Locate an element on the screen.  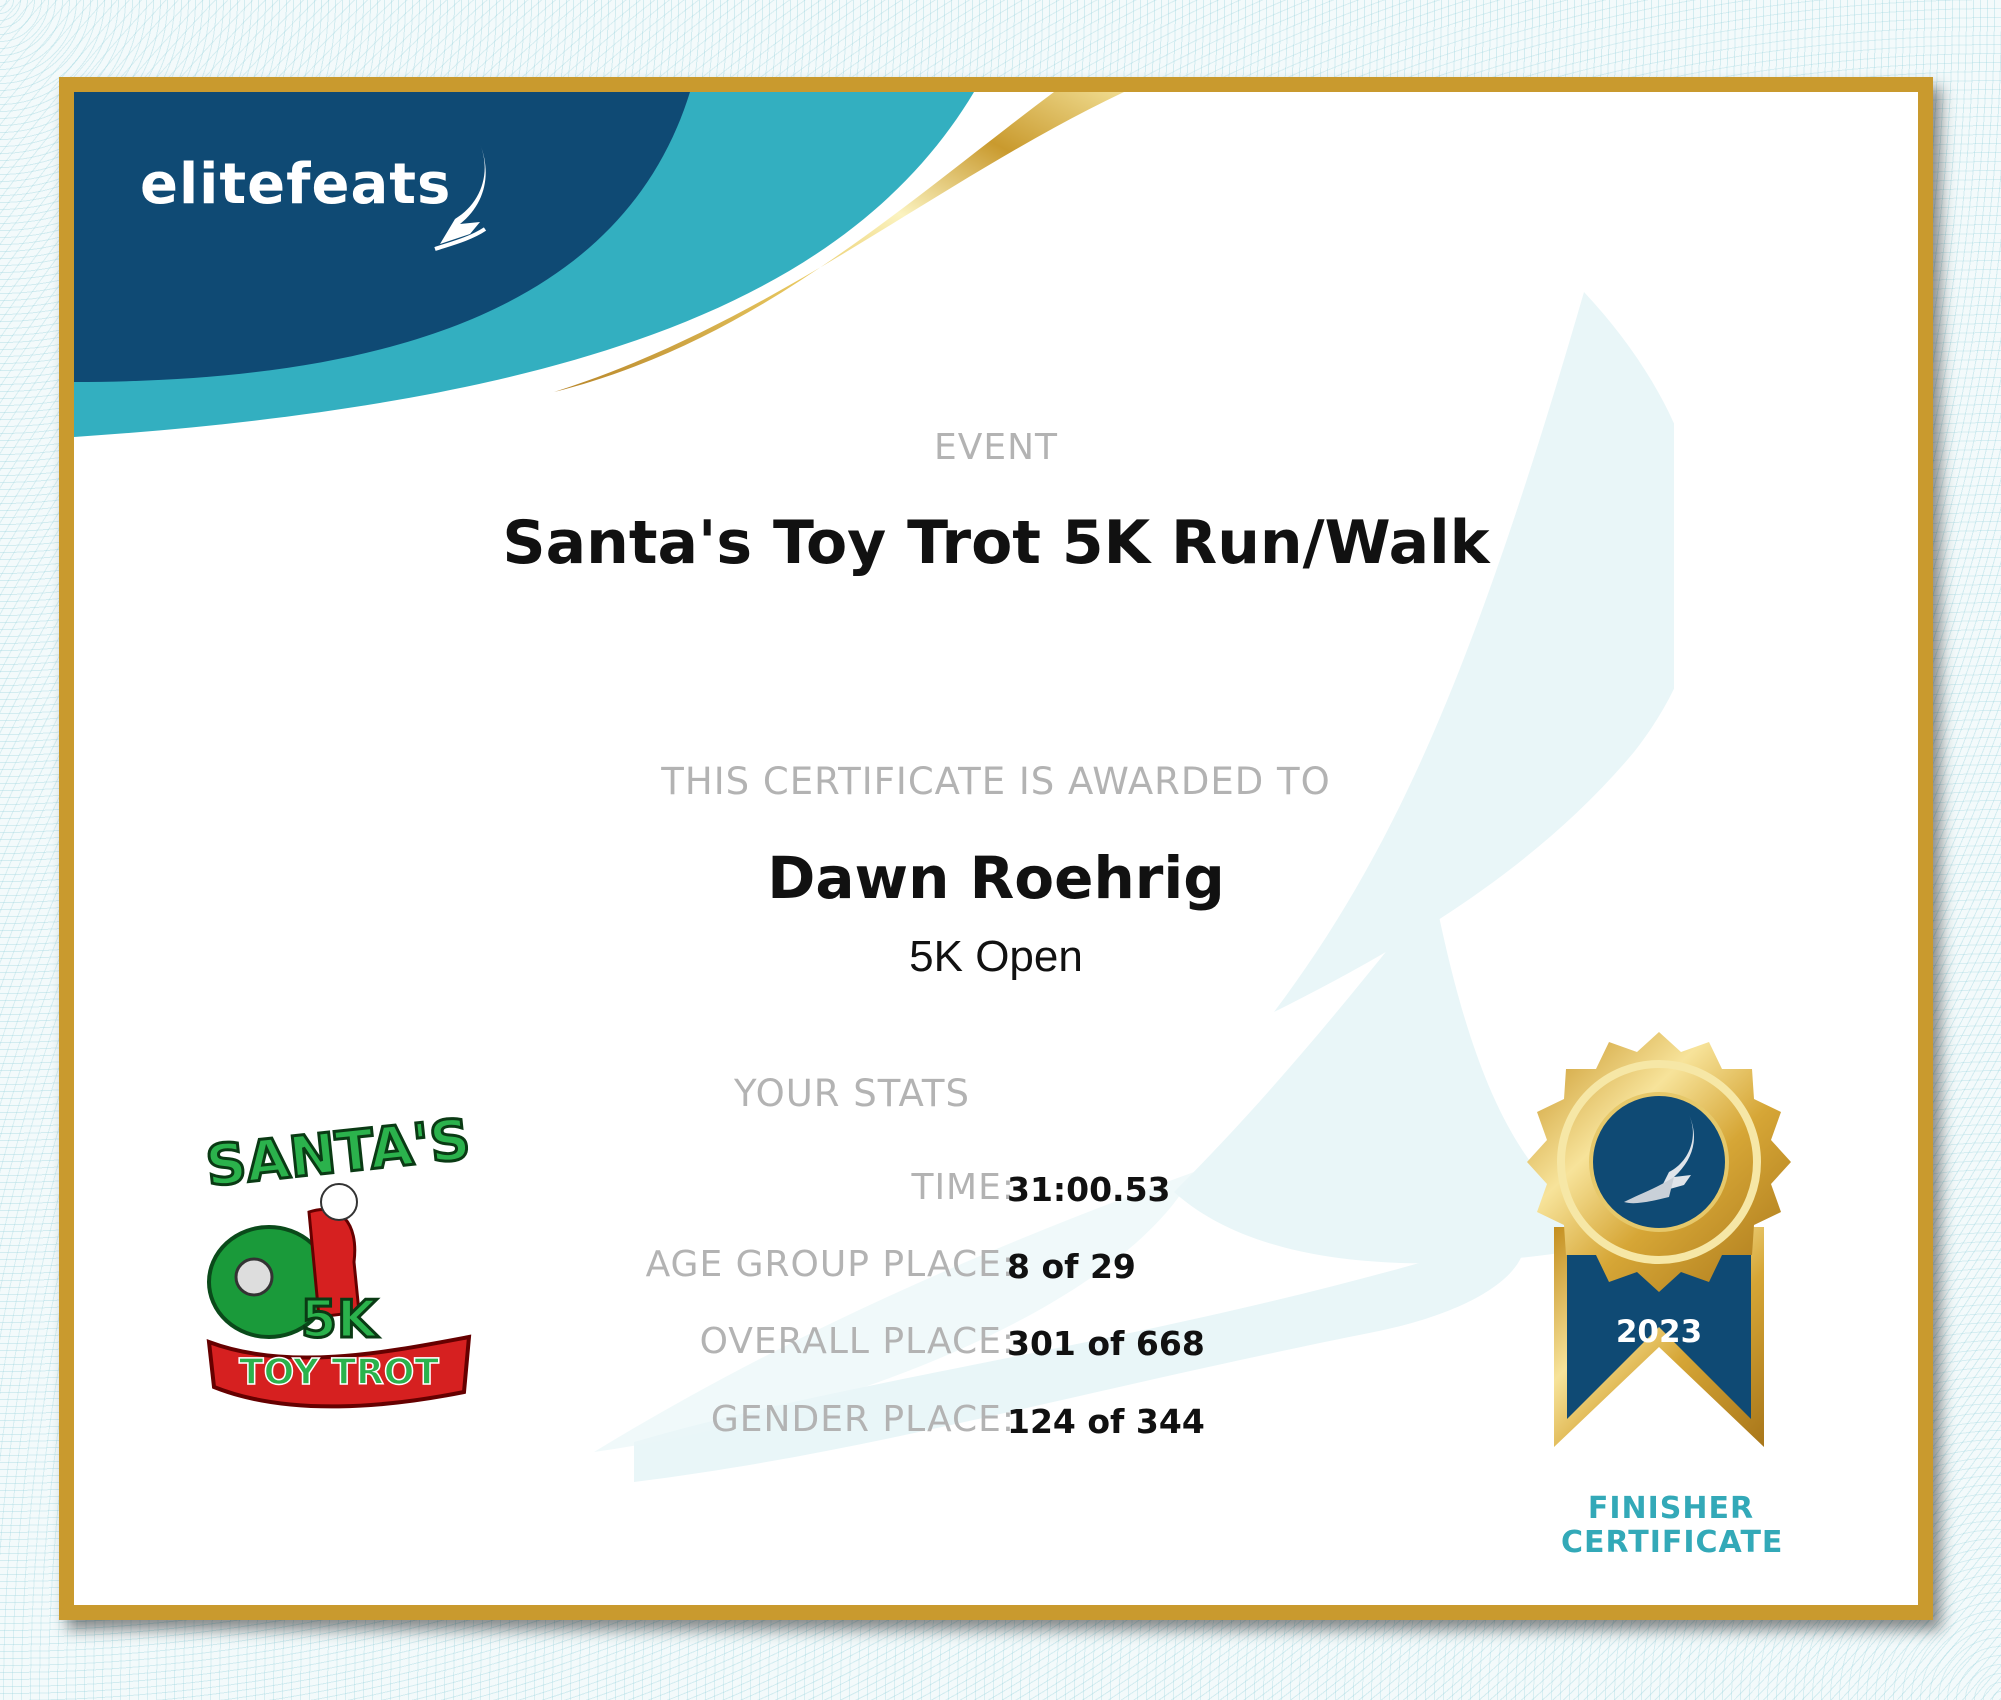
navy-band is located at coordinates (382, 237).